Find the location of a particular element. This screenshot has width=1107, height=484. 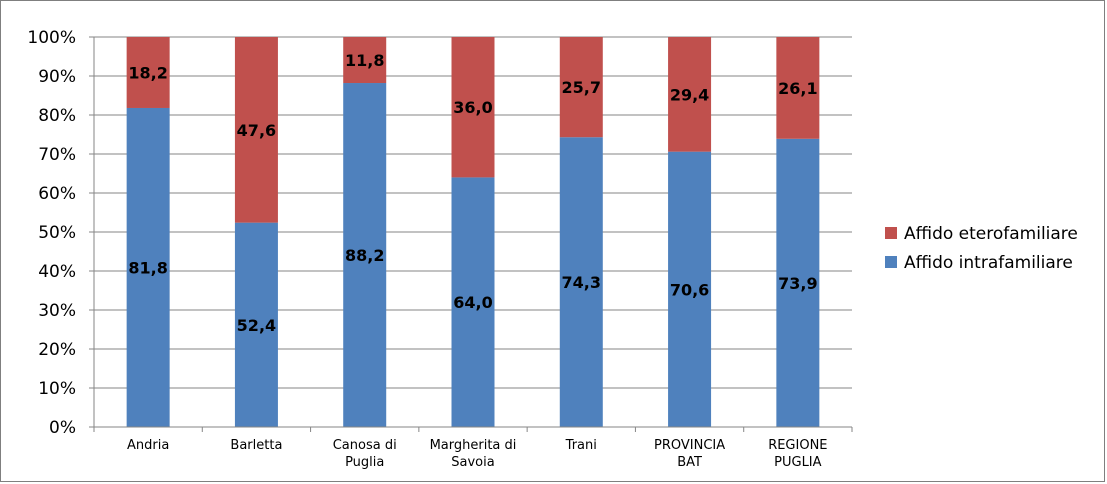

data-label: 18,2 is located at coordinates (147, 72).